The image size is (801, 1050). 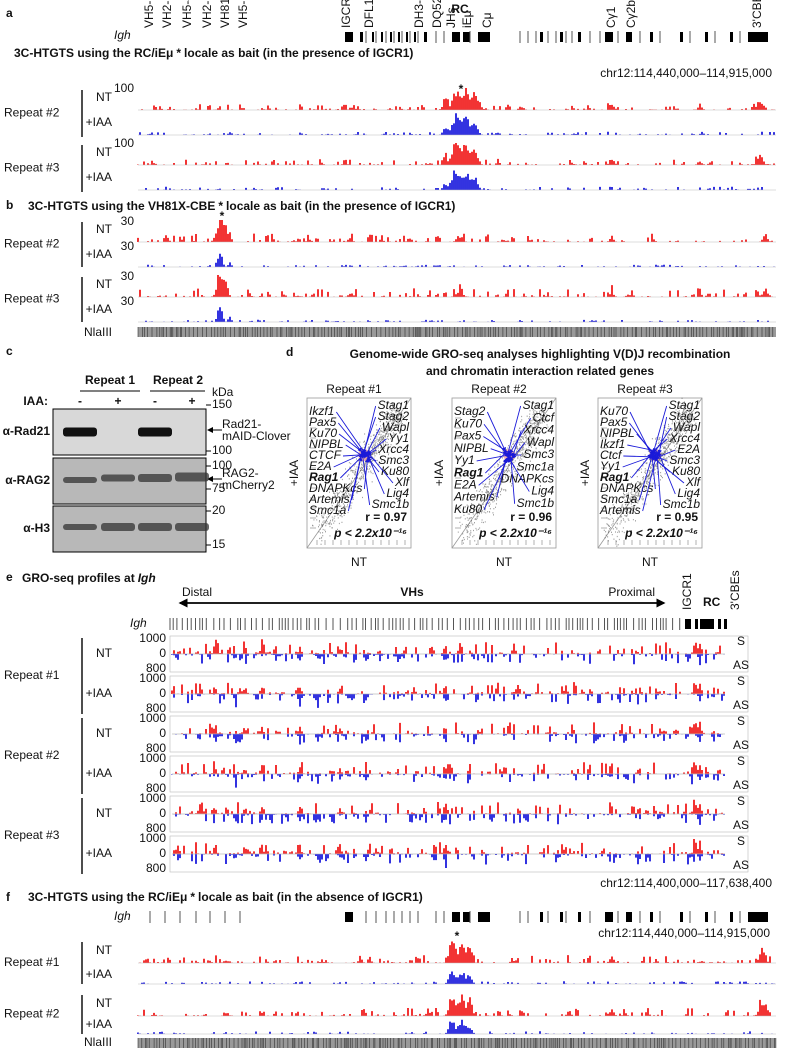 What do you see at coordinates (240, 473) in the screenshot?
I see `band-label: RAG2-` at bounding box center [240, 473].